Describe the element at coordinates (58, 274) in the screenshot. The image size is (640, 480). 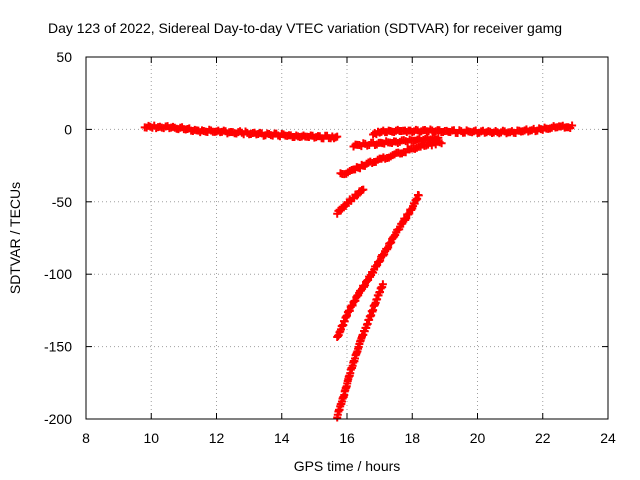
I see `y-tick-label: -100` at that location.